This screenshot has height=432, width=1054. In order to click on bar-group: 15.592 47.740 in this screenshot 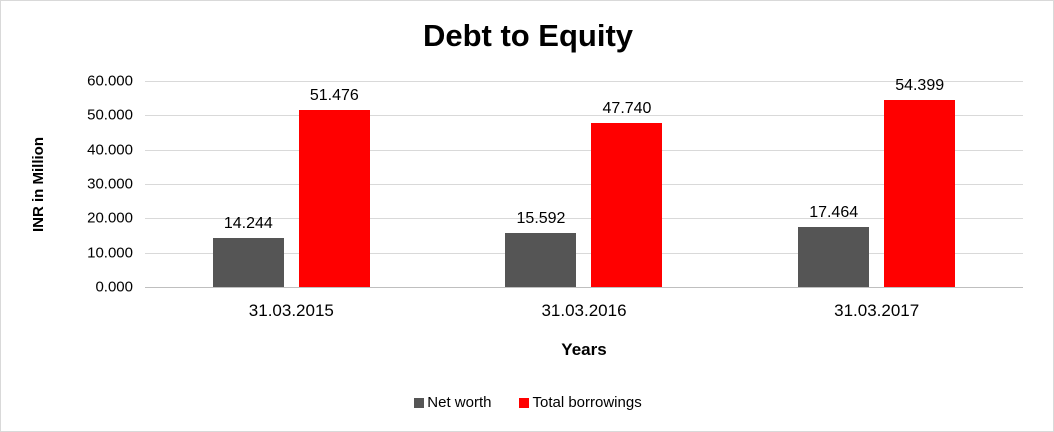, I will do `click(584, 184)`.